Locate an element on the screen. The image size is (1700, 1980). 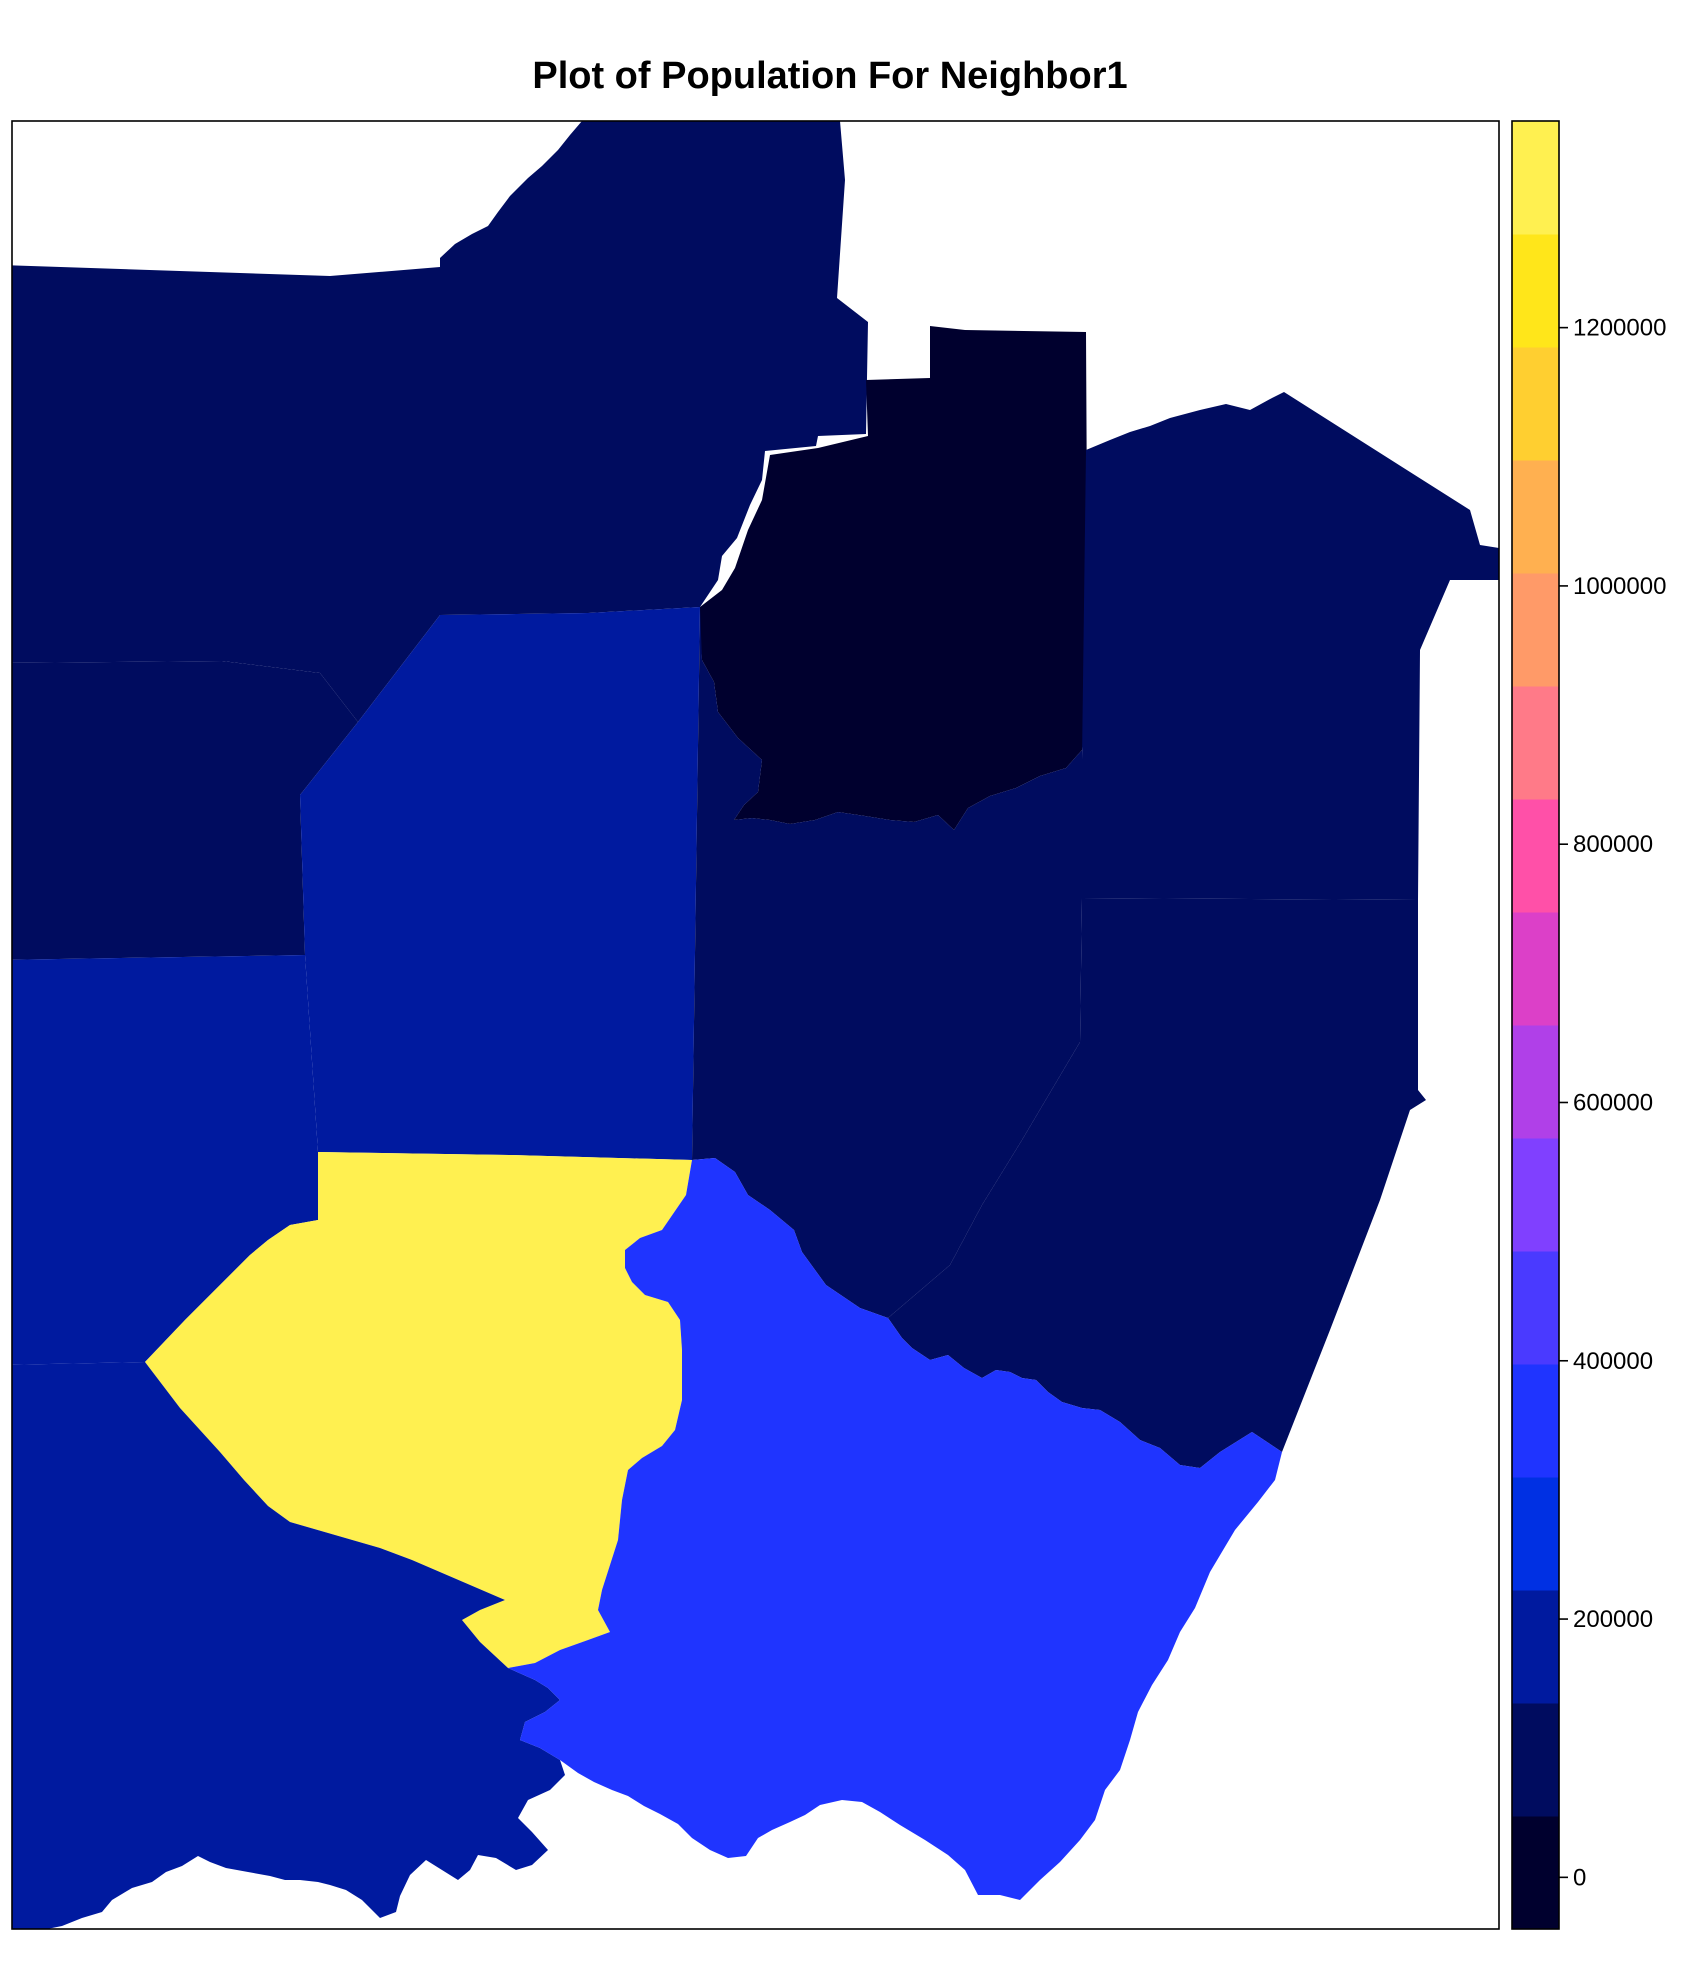
region-north-b is located at coordinates (654, 368).